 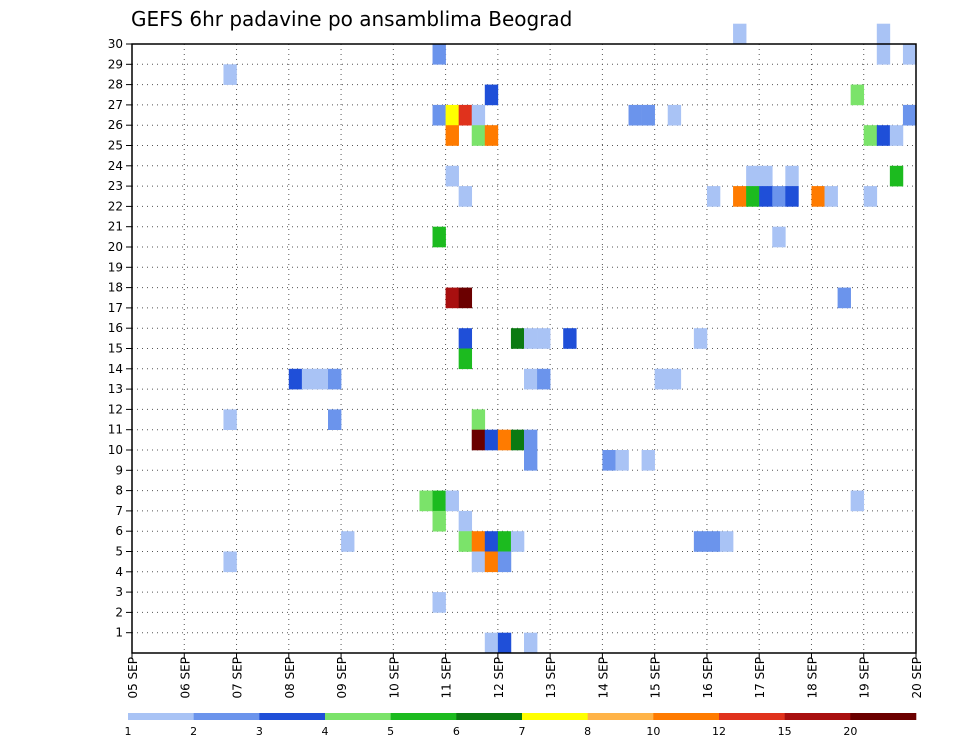 What do you see at coordinates (812, 678) in the screenshot?
I see `x-tick-label: 18 SEP` at bounding box center [812, 678].